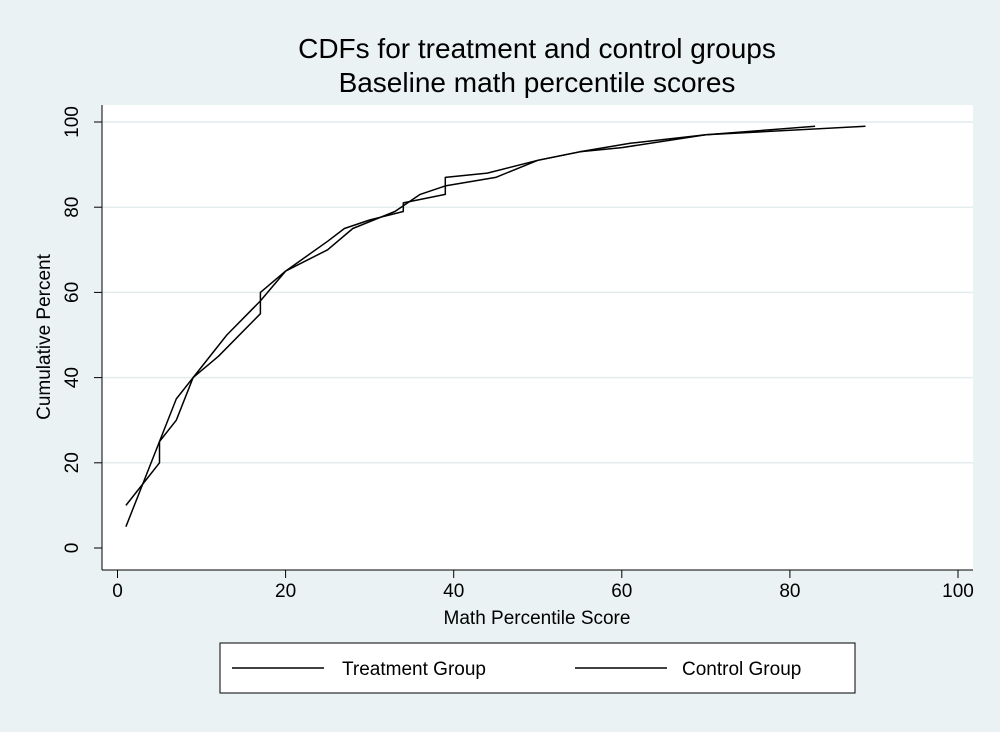 The width and height of the screenshot is (1000, 732). I want to click on x-tick-label: 80, so click(789, 591).